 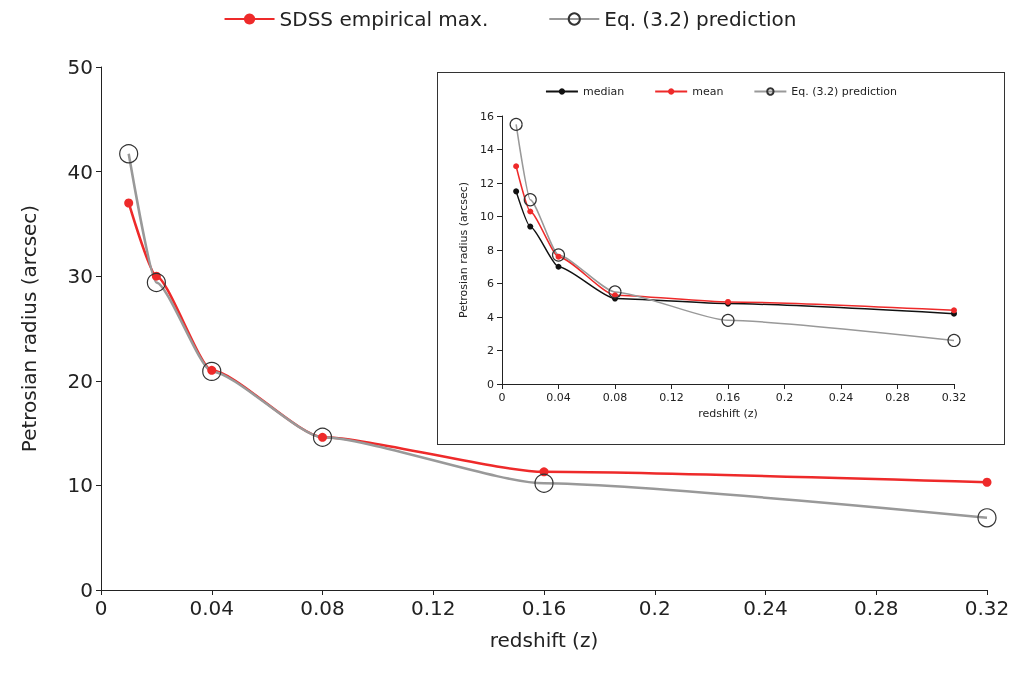 I want to click on legend-label: mean, so click(x=708, y=91).